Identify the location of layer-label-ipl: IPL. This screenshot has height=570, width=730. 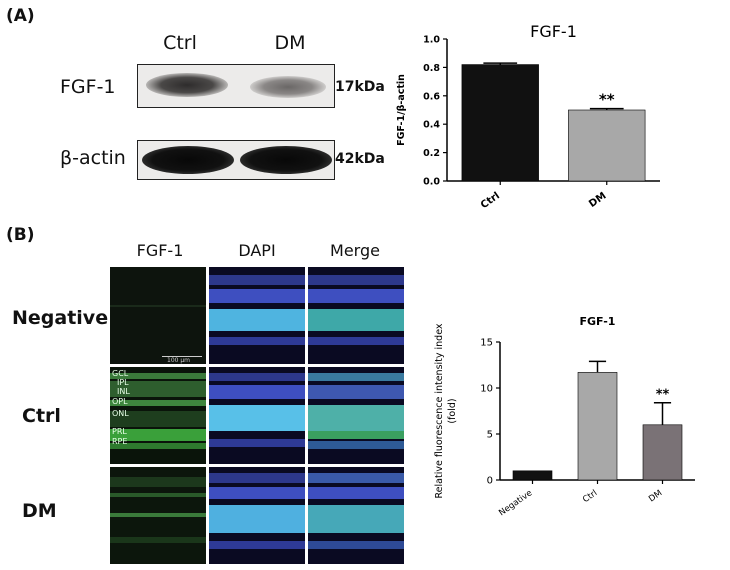
(123, 382).